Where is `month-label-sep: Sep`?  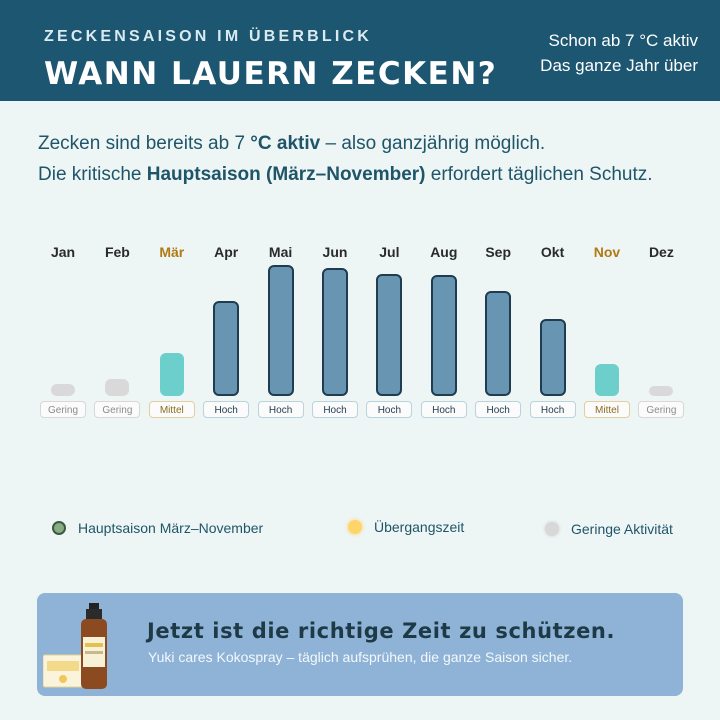
month-label-sep: Sep is located at coordinates (498, 252).